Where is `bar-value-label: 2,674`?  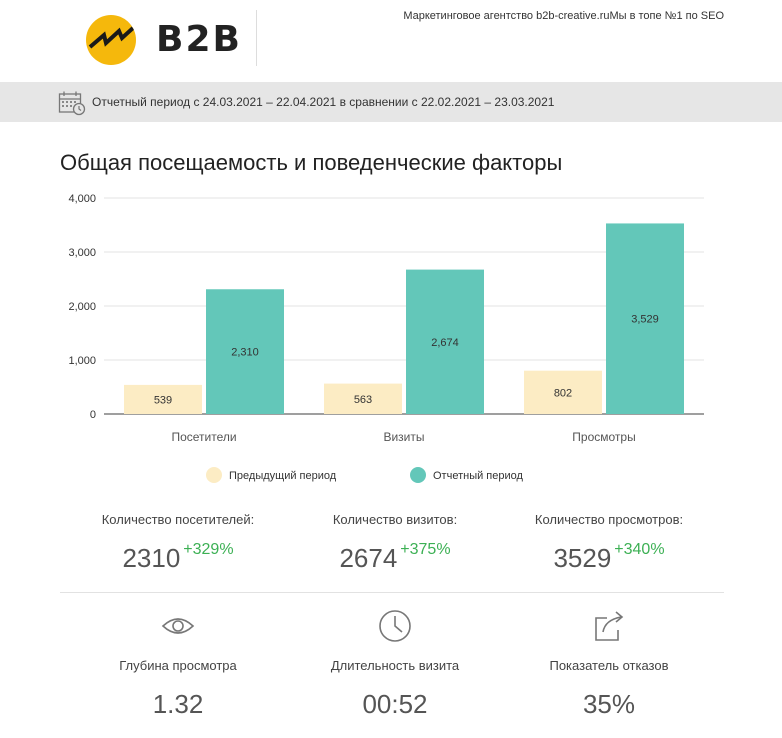
bar-value-label: 2,674 is located at coordinates (445, 343).